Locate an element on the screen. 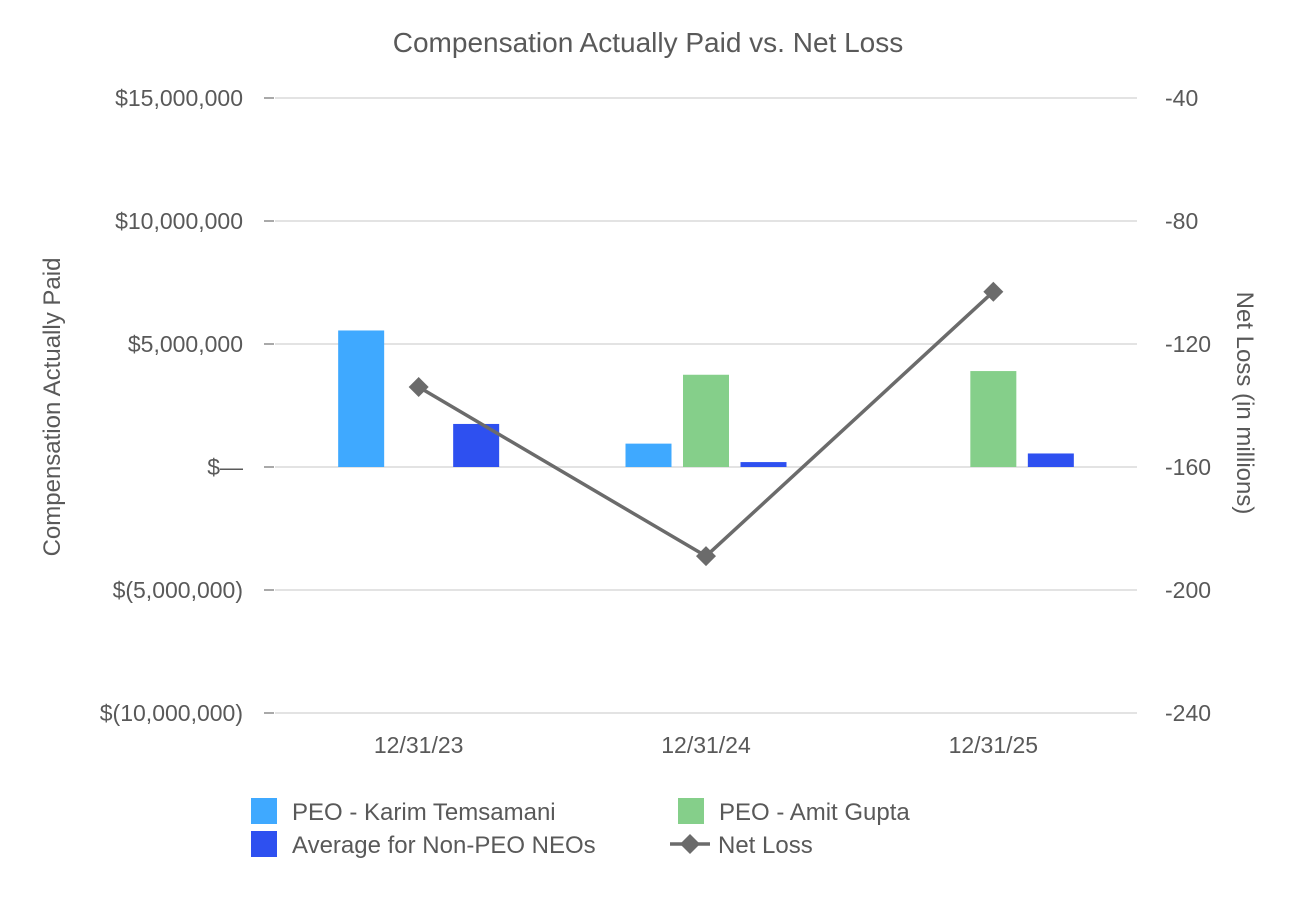 The height and width of the screenshot is (900, 1300). left-tick-label: $5,000,000 is located at coordinates (185, 344).